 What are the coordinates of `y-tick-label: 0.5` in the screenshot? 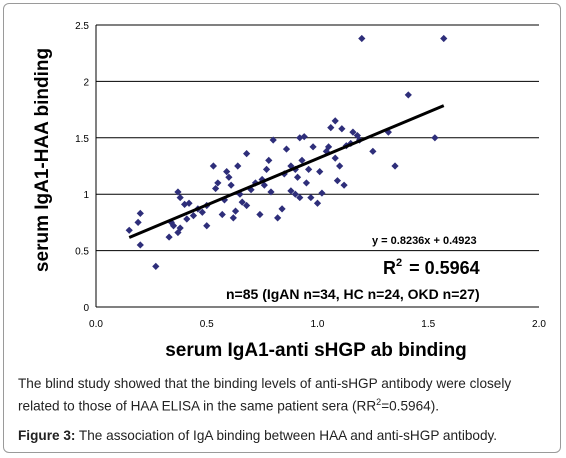 It's located at (82, 252).